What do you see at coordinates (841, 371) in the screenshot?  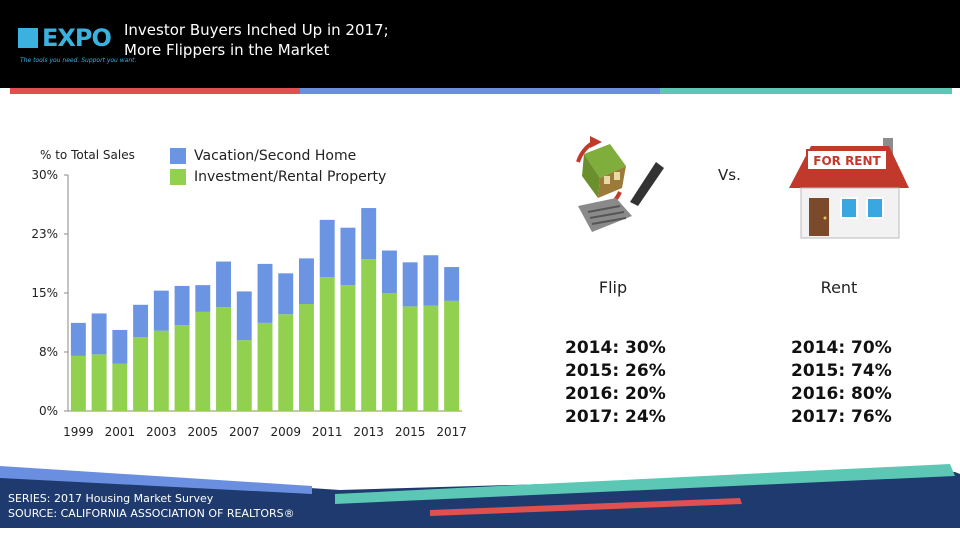 I see `rent-stat-2015: 2015: 74%` at bounding box center [841, 371].